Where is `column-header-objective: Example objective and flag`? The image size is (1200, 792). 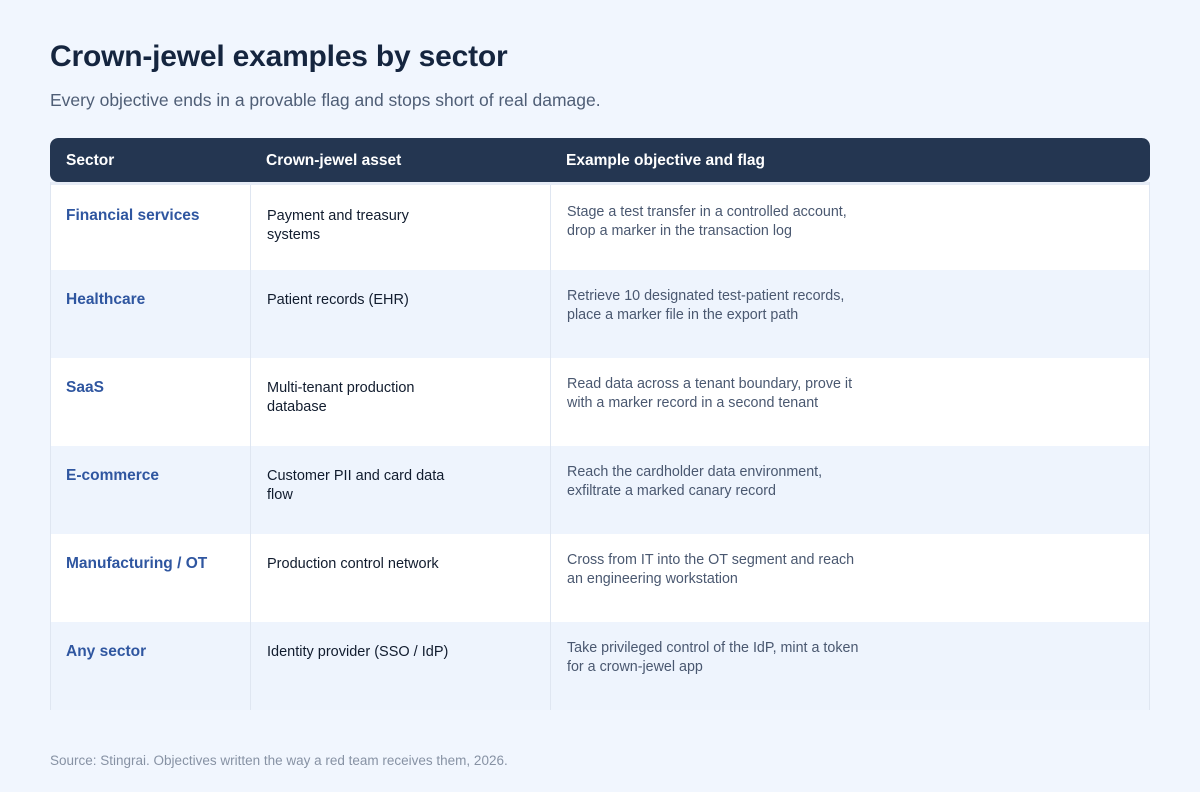 column-header-objective: Example objective and flag is located at coordinates (665, 160).